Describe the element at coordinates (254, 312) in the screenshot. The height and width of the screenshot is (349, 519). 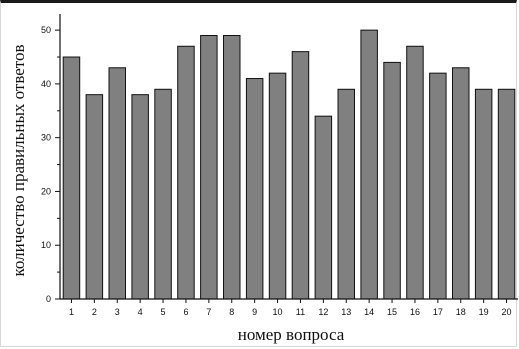
I see `x-tick-label: 9` at that location.